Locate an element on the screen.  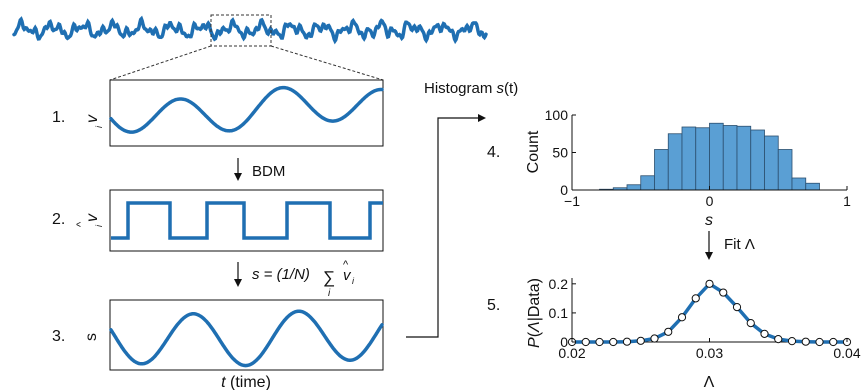
step2-number: 2. is located at coordinates (58, 219).